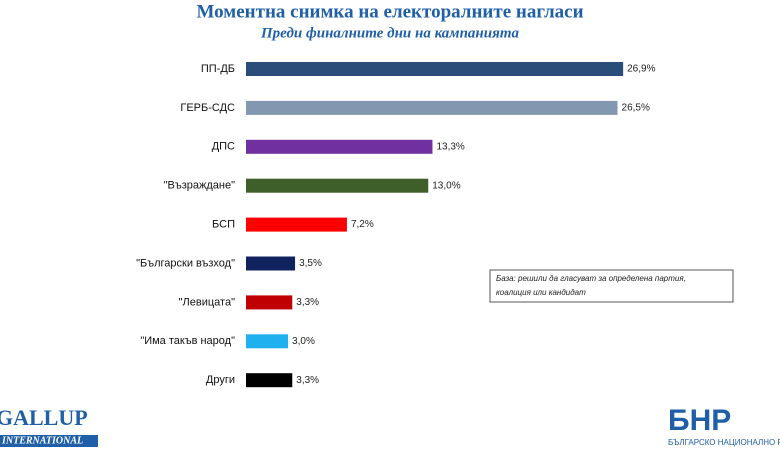  Describe the element at coordinates (641, 69) in the screenshot. I see `value-label: 26,9%` at that location.